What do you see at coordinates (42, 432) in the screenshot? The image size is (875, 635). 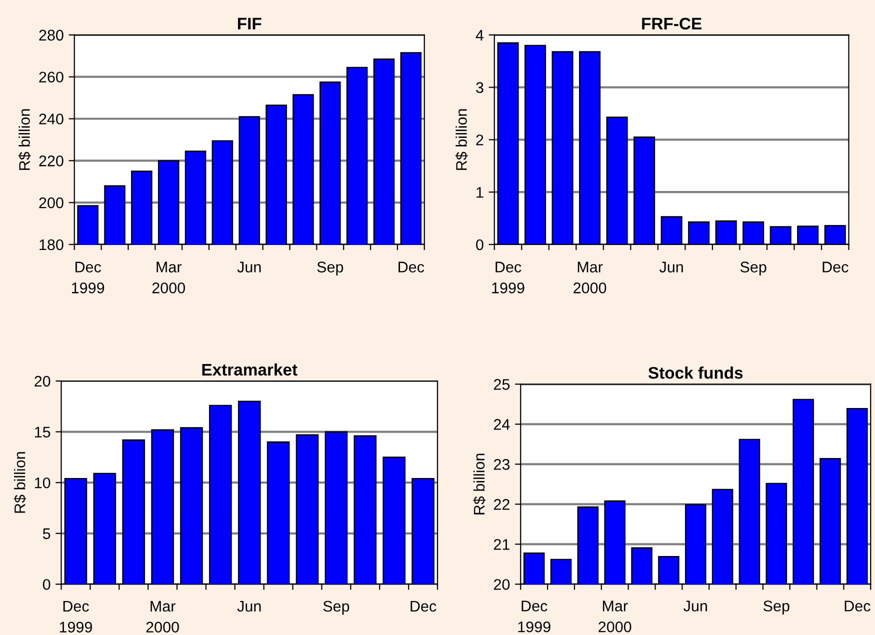 I see `y-tick-label: 15` at bounding box center [42, 432].